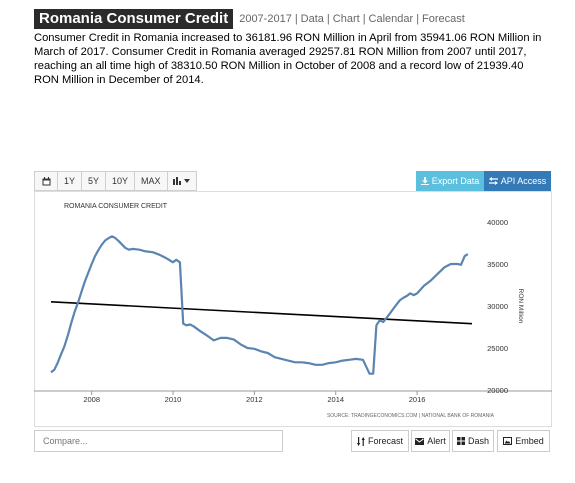 The width and height of the screenshot is (575, 483). I want to click on export-data-button: Export Data, so click(450, 181).